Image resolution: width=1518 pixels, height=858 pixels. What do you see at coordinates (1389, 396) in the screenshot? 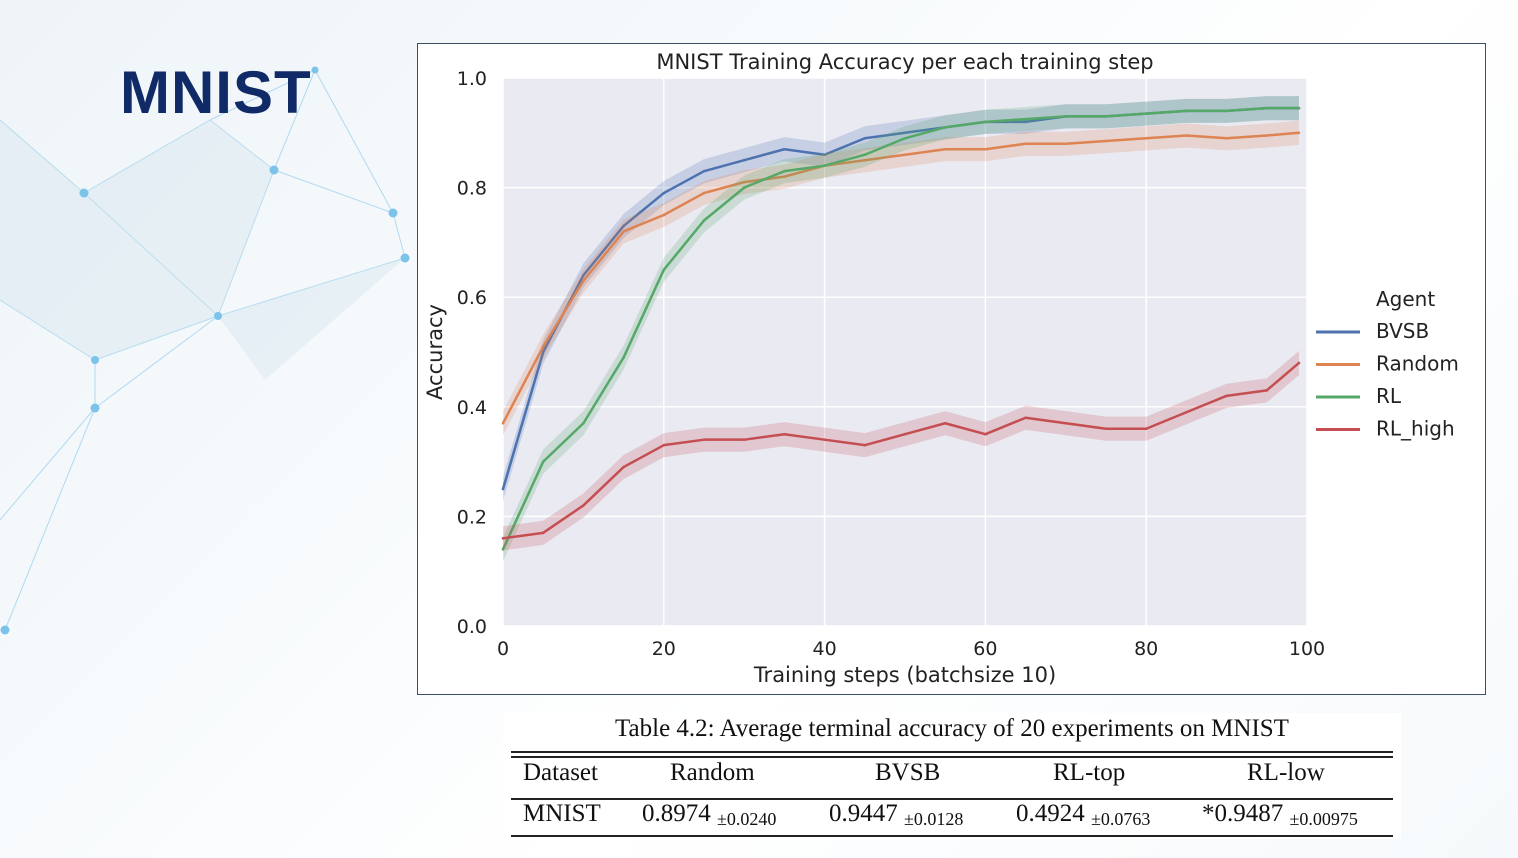
I see `legend-label-2: RL` at bounding box center [1389, 396].